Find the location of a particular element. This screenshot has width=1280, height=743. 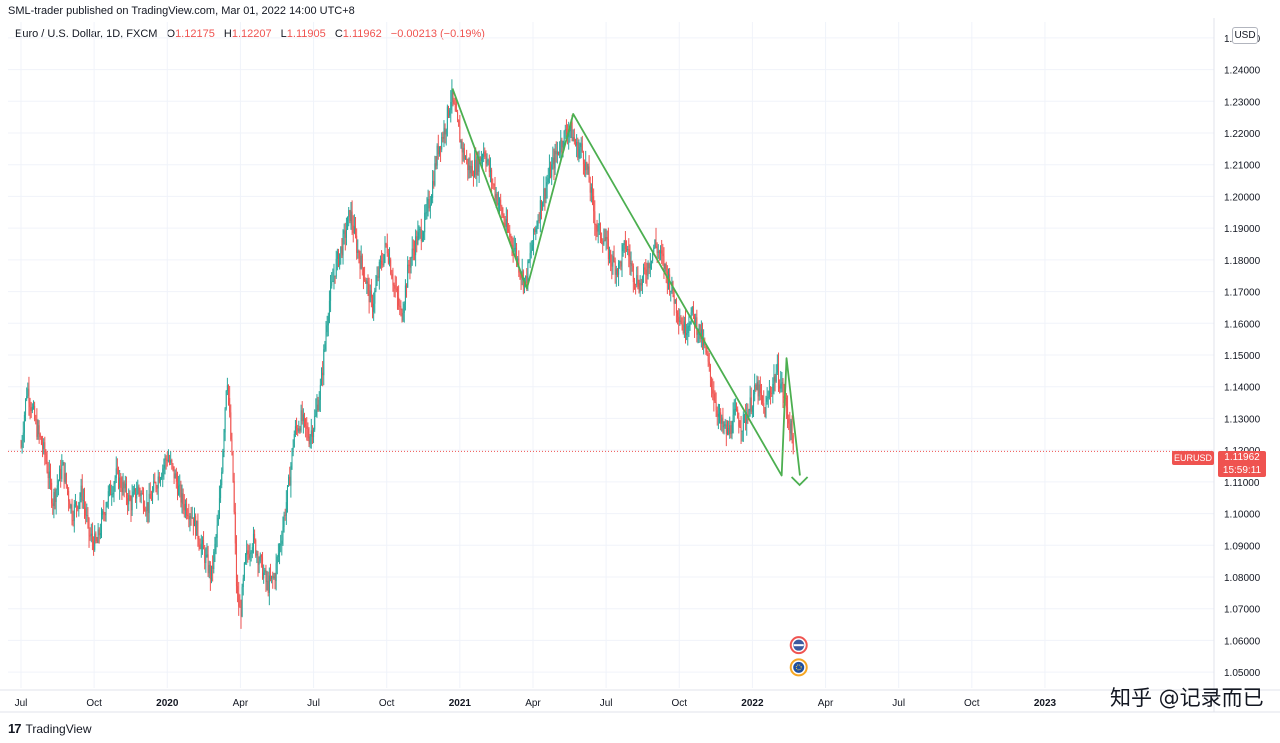

x-tick-label: Oct is located at coordinates (972, 703).